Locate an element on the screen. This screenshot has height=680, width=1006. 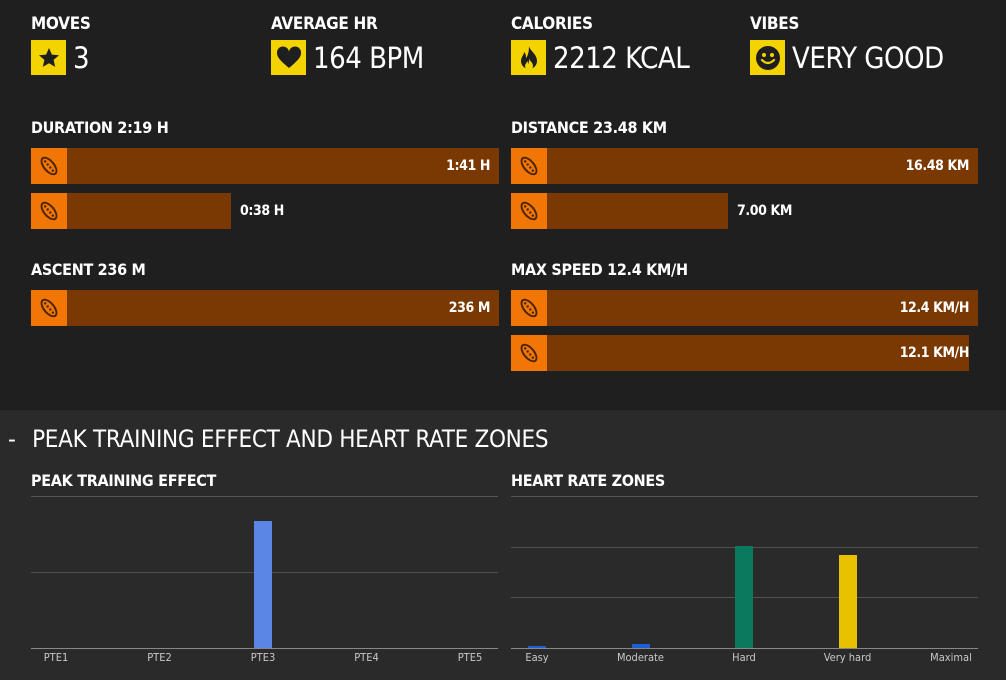
distance-value-1: 16.48 KM is located at coordinates (937, 166).